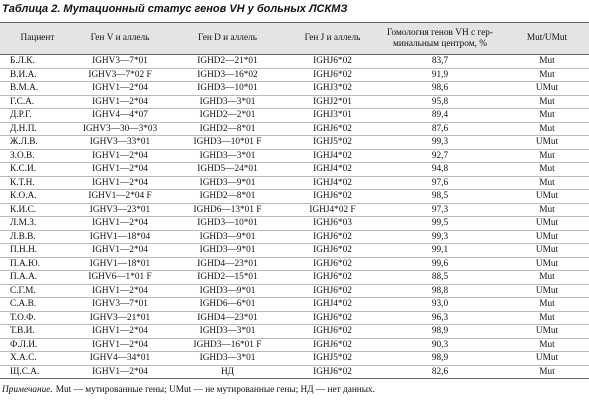  What do you see at coordinates (332, 102) in the screenshot?
I see `table-cell: IGHJ2*01` at bounding box center [332, 102].